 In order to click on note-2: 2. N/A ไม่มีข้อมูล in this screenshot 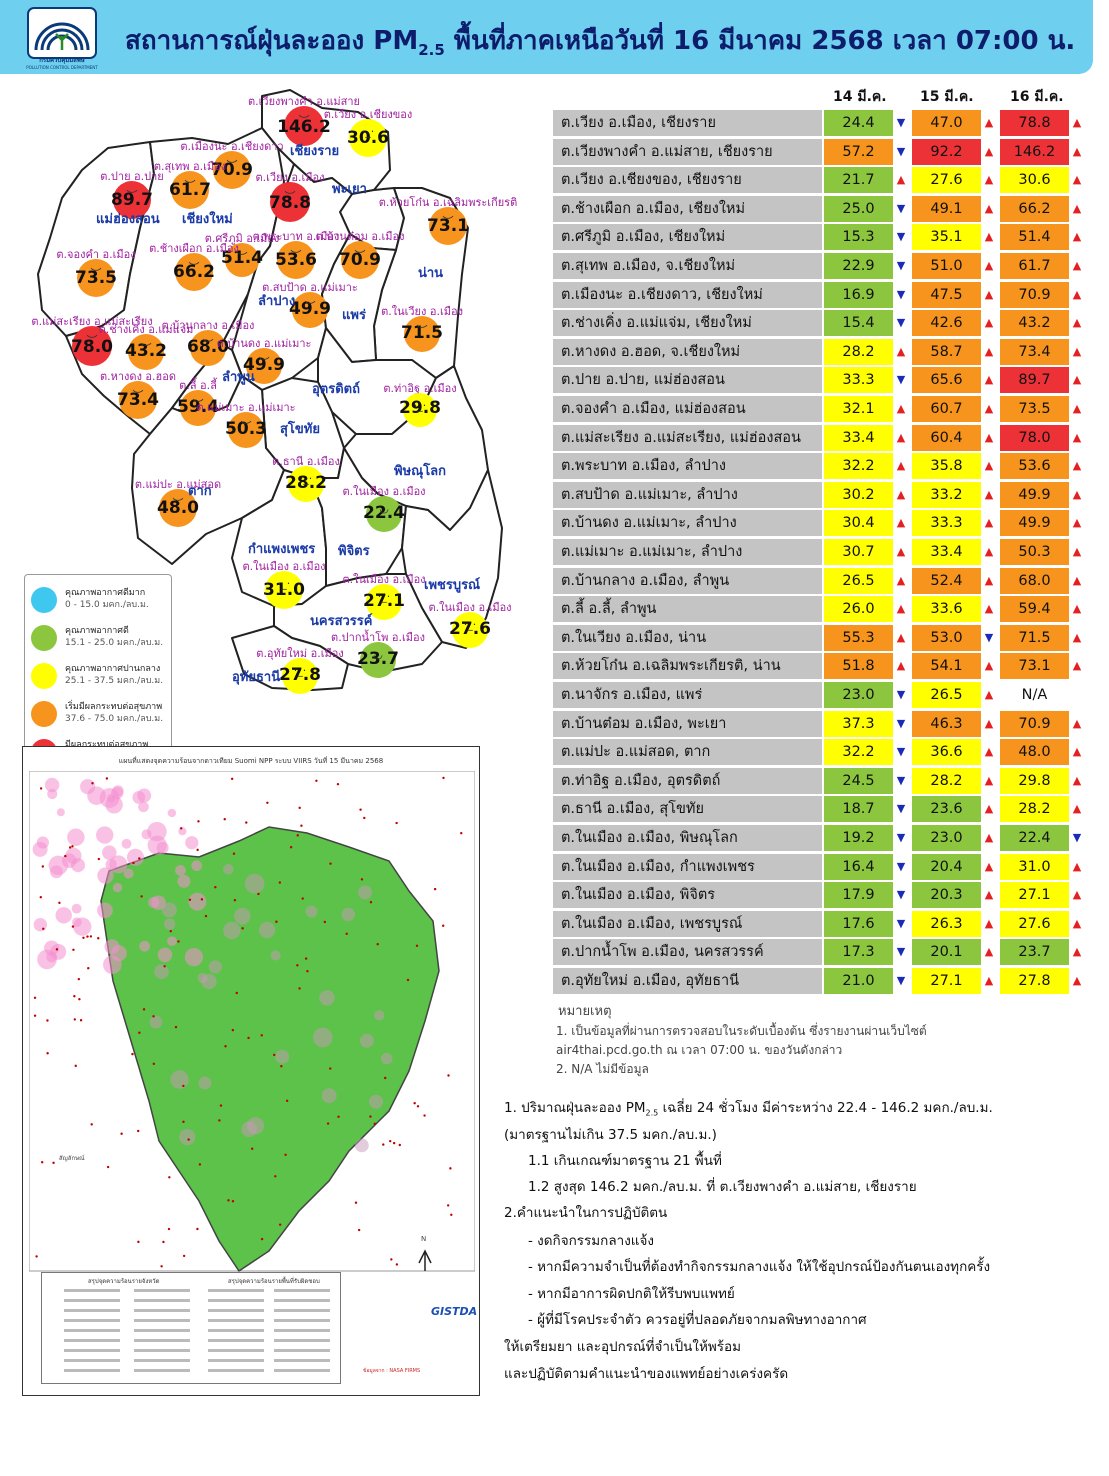, I will do `click(602, 1069)`.